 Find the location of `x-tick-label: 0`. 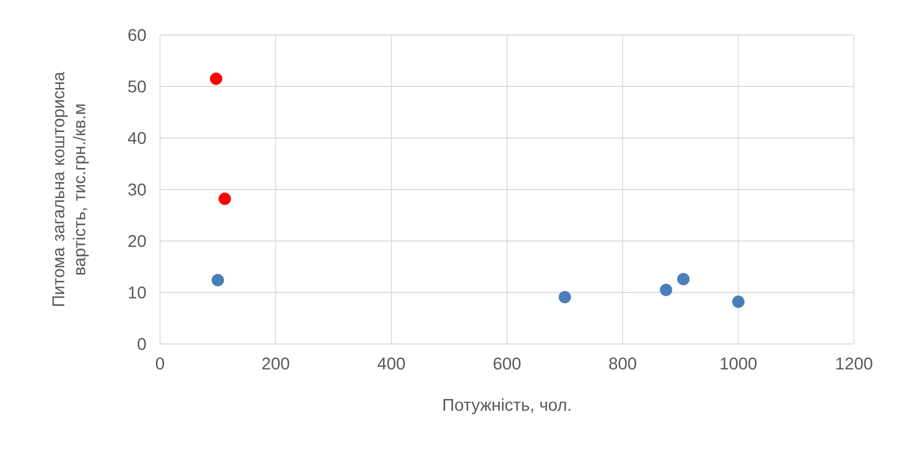

x-tick-label: 0 is located at coordinates (160, 364).